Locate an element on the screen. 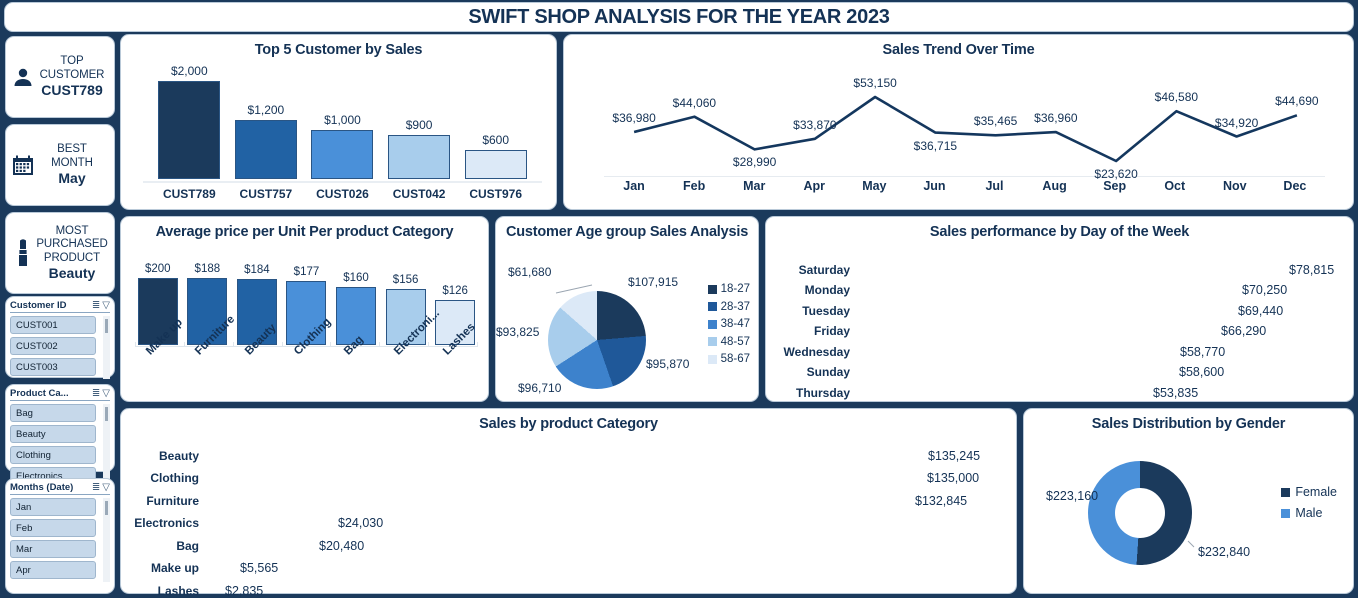 The height and width of the screenshot is (598, 1358). slicer-product-category-scrollbar is located at coordinates (106, 446).